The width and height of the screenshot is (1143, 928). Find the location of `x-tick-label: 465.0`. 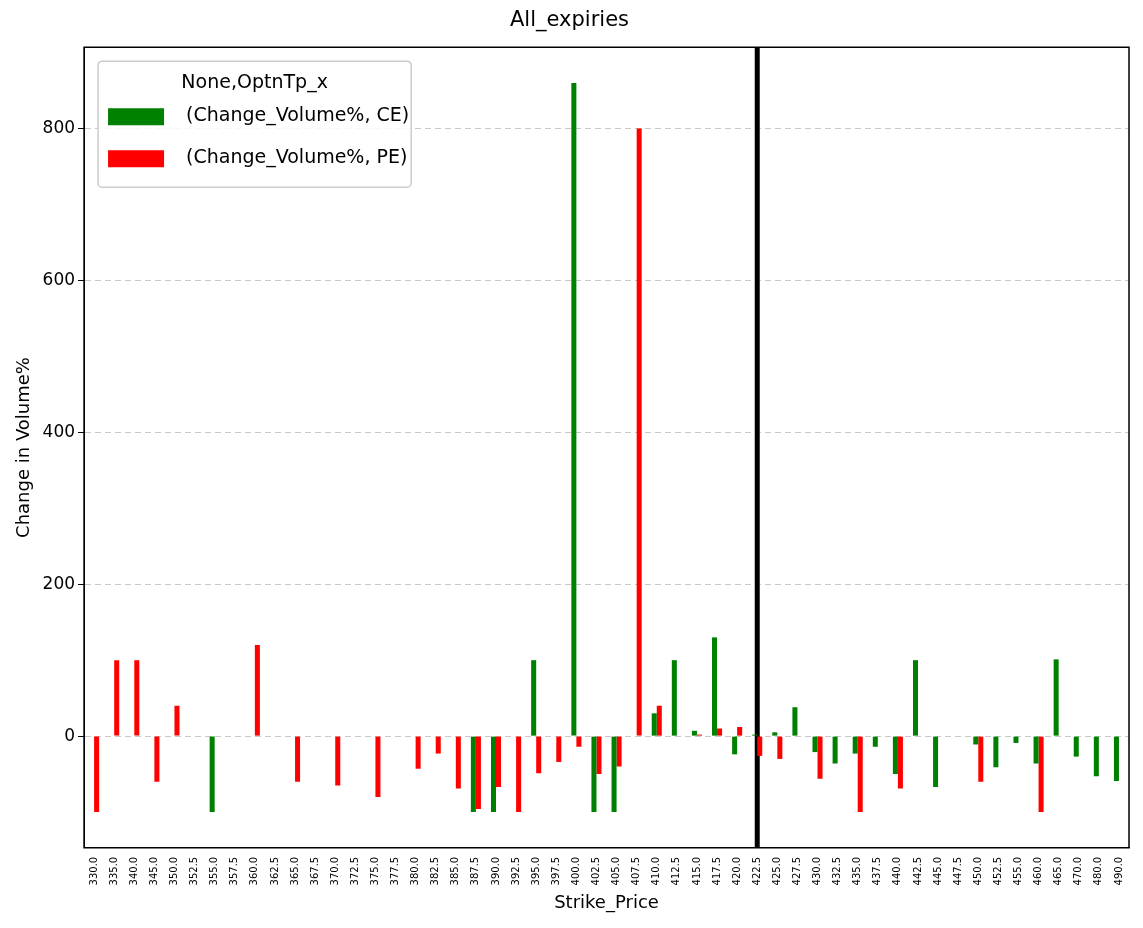

x-tick-label: 465.0 is located at coordinates (1058, 871).